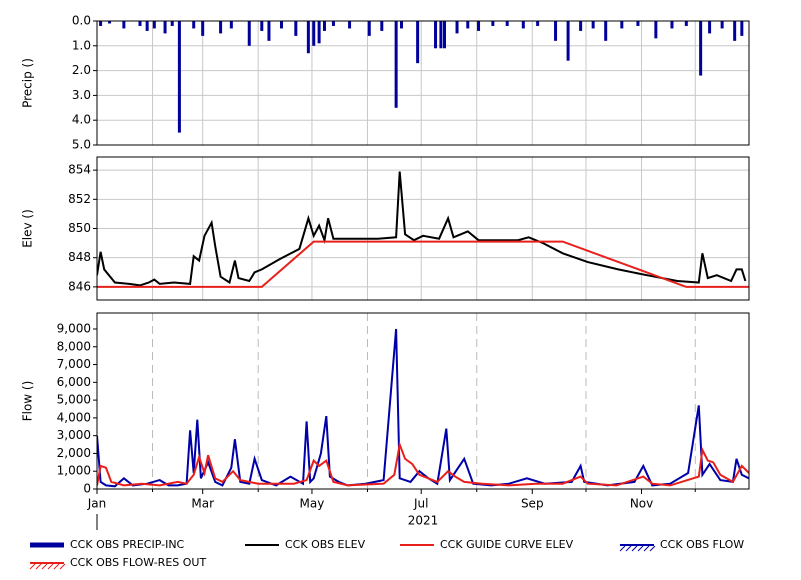 The image size is (801, 580). Describe the element at coordinates (74, 346) in the screenshot. I see `y-tick-label: 8,000` at that location.